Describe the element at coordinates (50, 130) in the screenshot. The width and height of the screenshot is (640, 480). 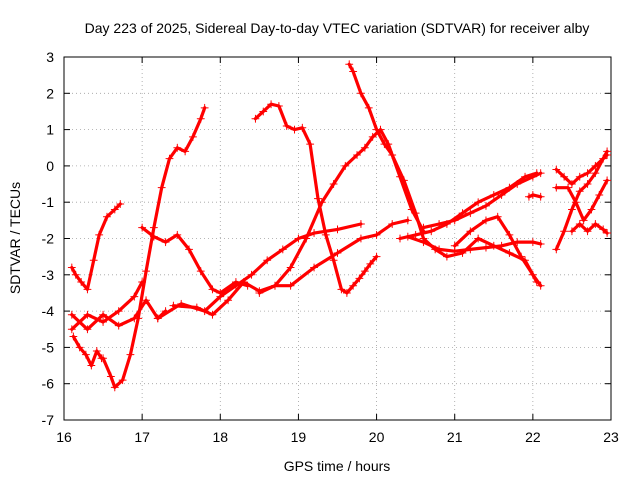
I see `y-tick-label: 1` at that location.